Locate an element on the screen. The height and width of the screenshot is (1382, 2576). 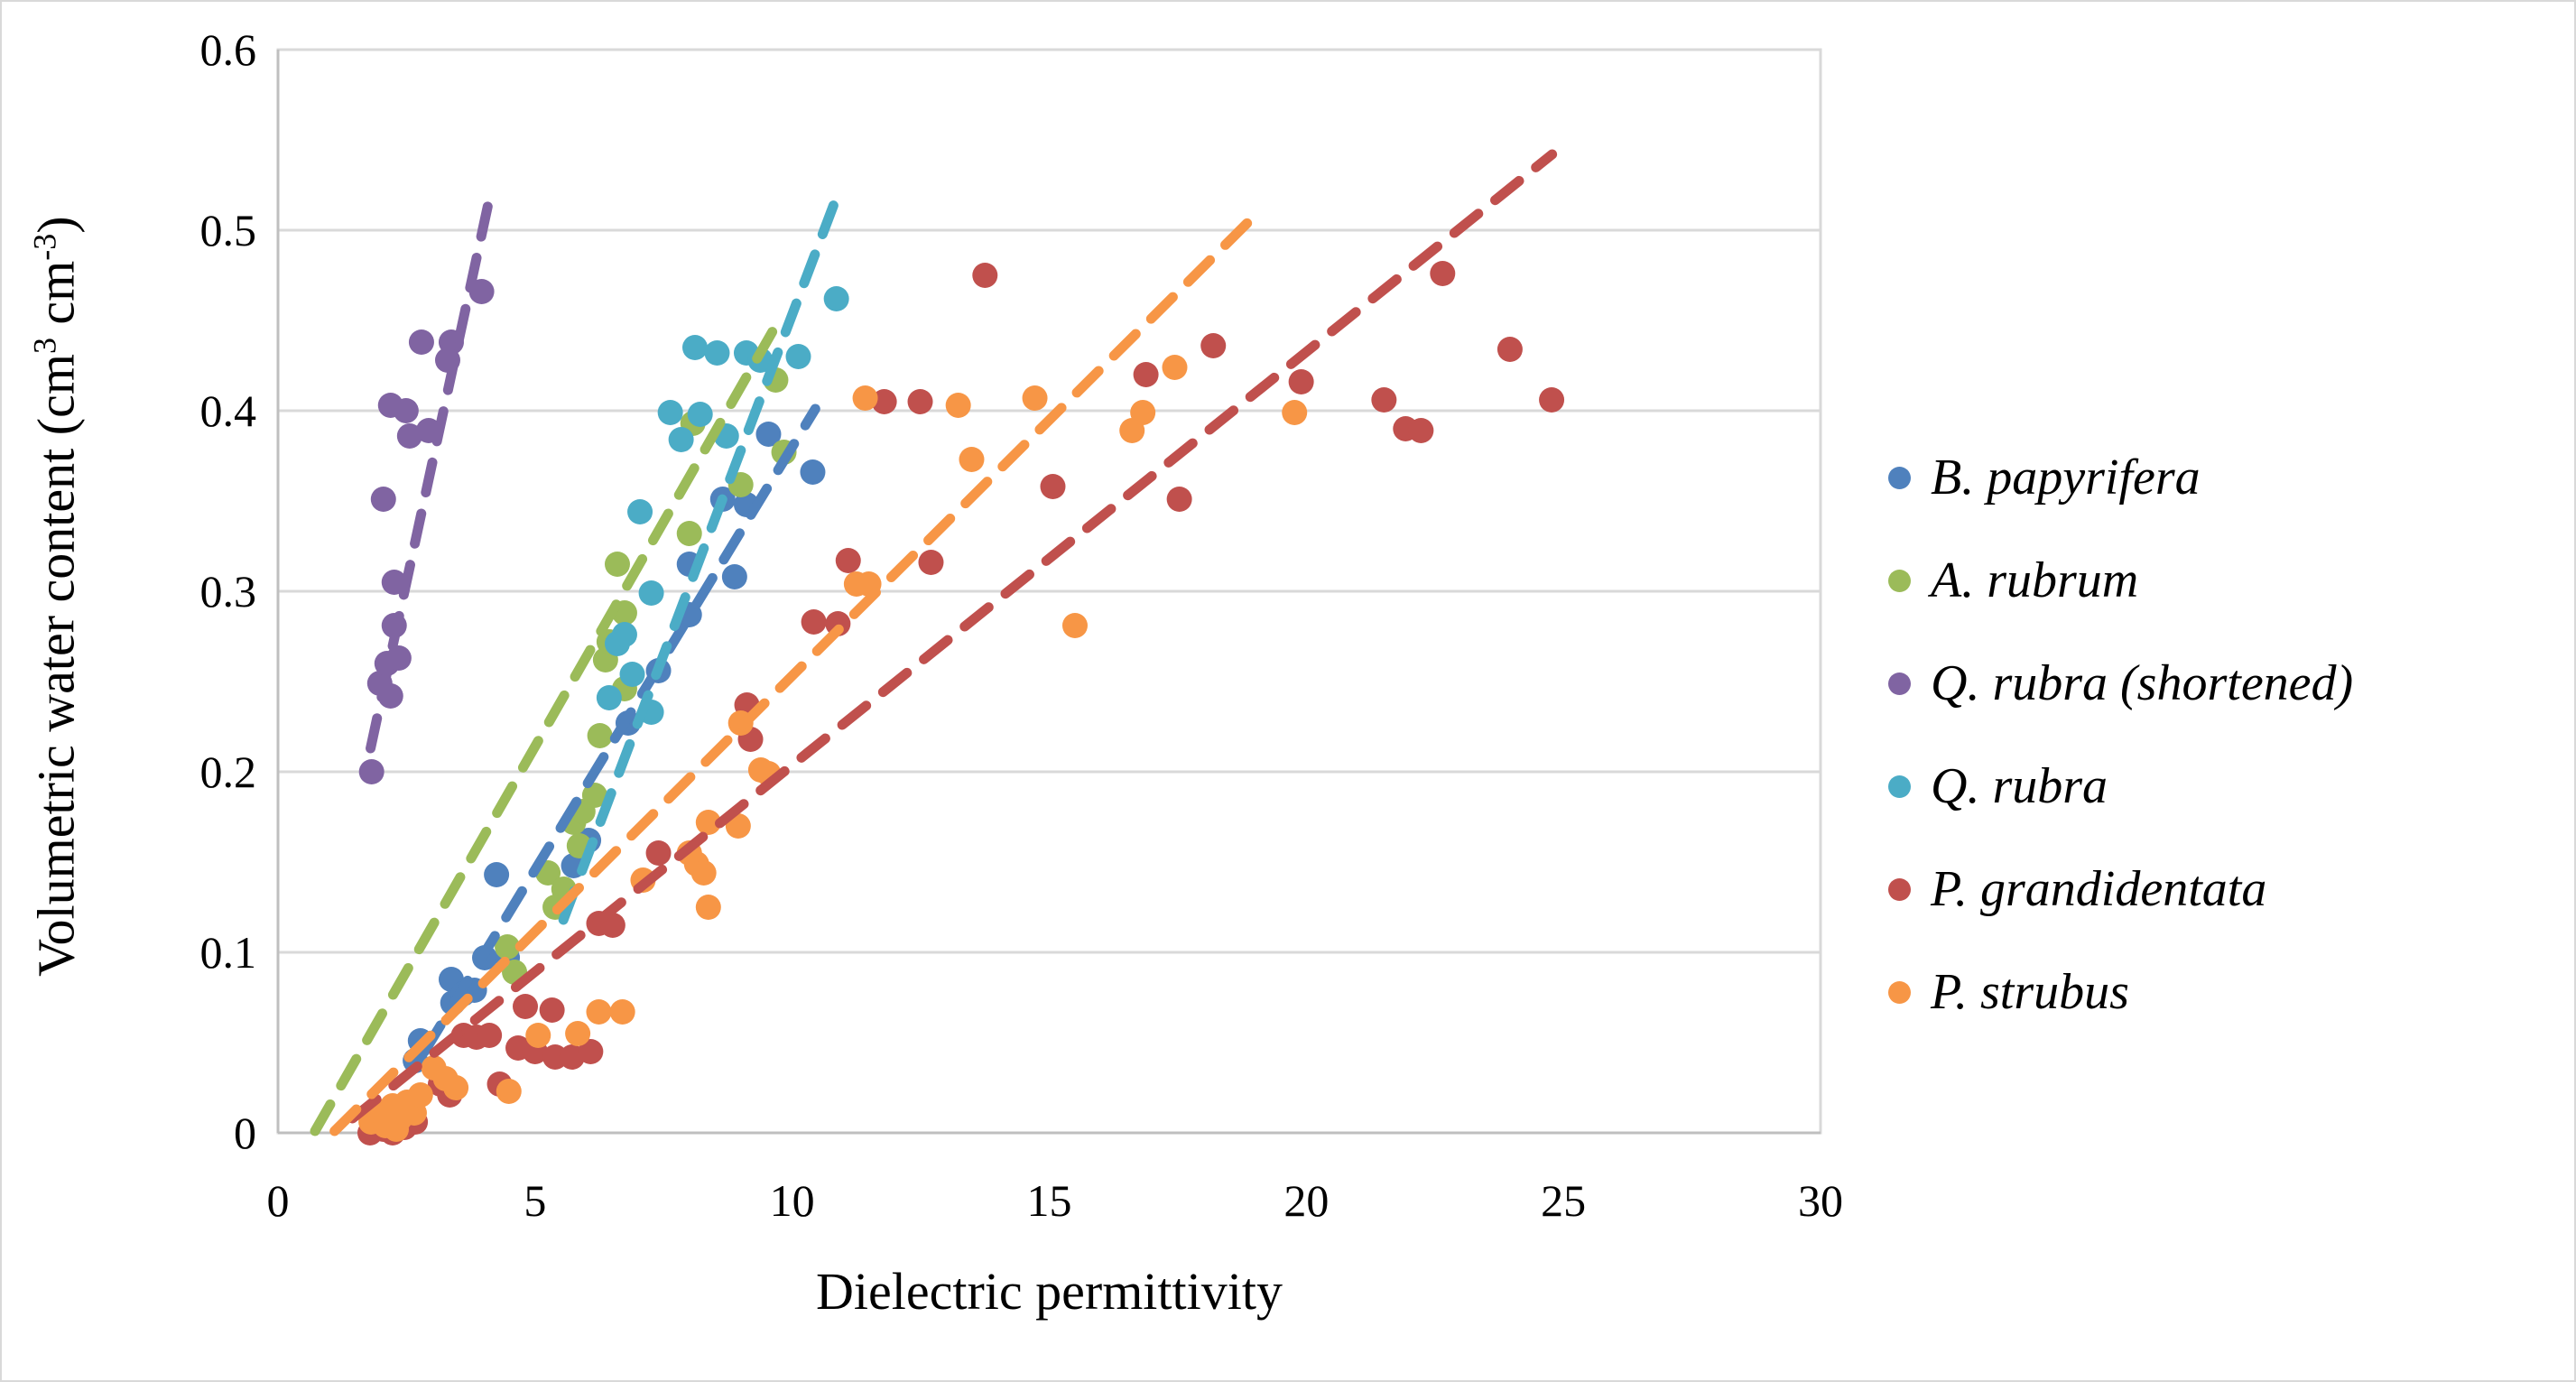
legend-item-q-rubra-shortened: Q. rubra (shortened) is located at coordinates (2120, 683).